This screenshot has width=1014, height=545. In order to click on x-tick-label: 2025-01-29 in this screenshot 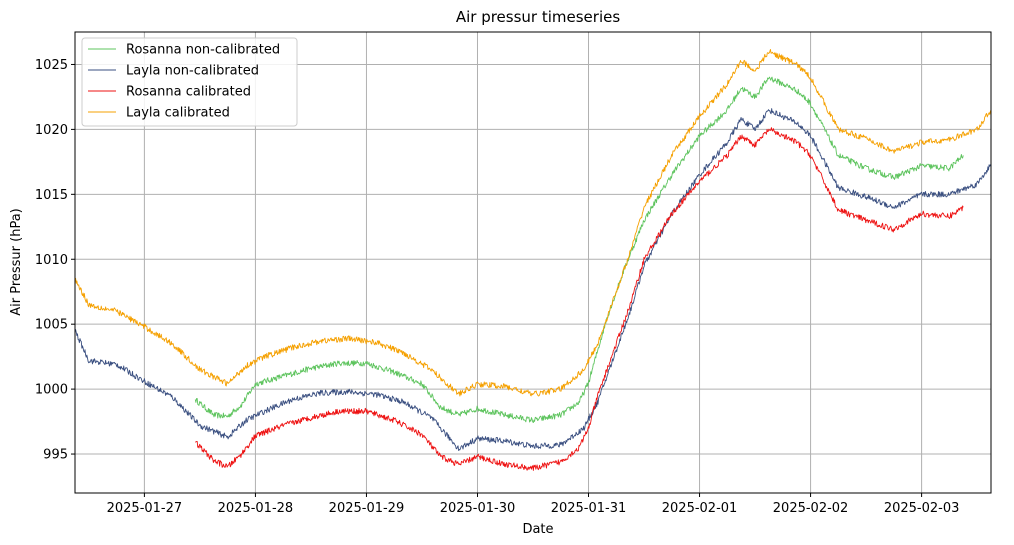, I will do `click(367, 508)`.